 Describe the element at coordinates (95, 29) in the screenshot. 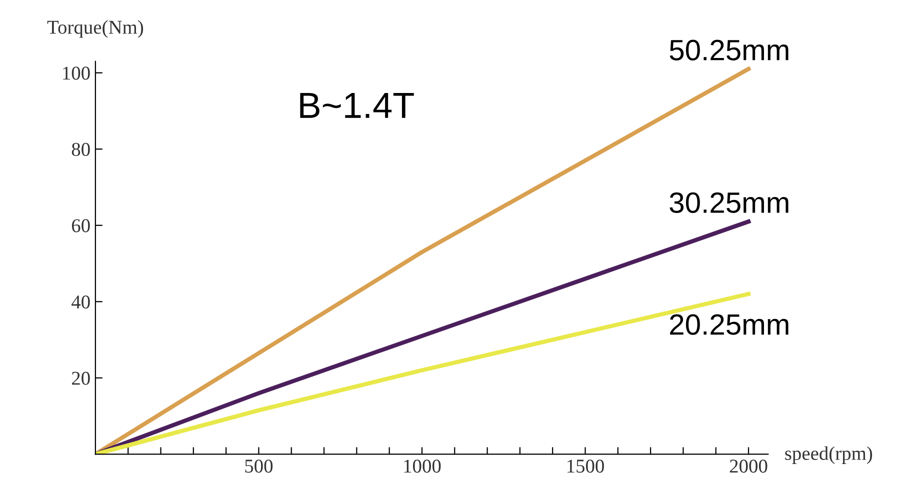

I see `y-axis-title: Torque(Nm)` at that location.